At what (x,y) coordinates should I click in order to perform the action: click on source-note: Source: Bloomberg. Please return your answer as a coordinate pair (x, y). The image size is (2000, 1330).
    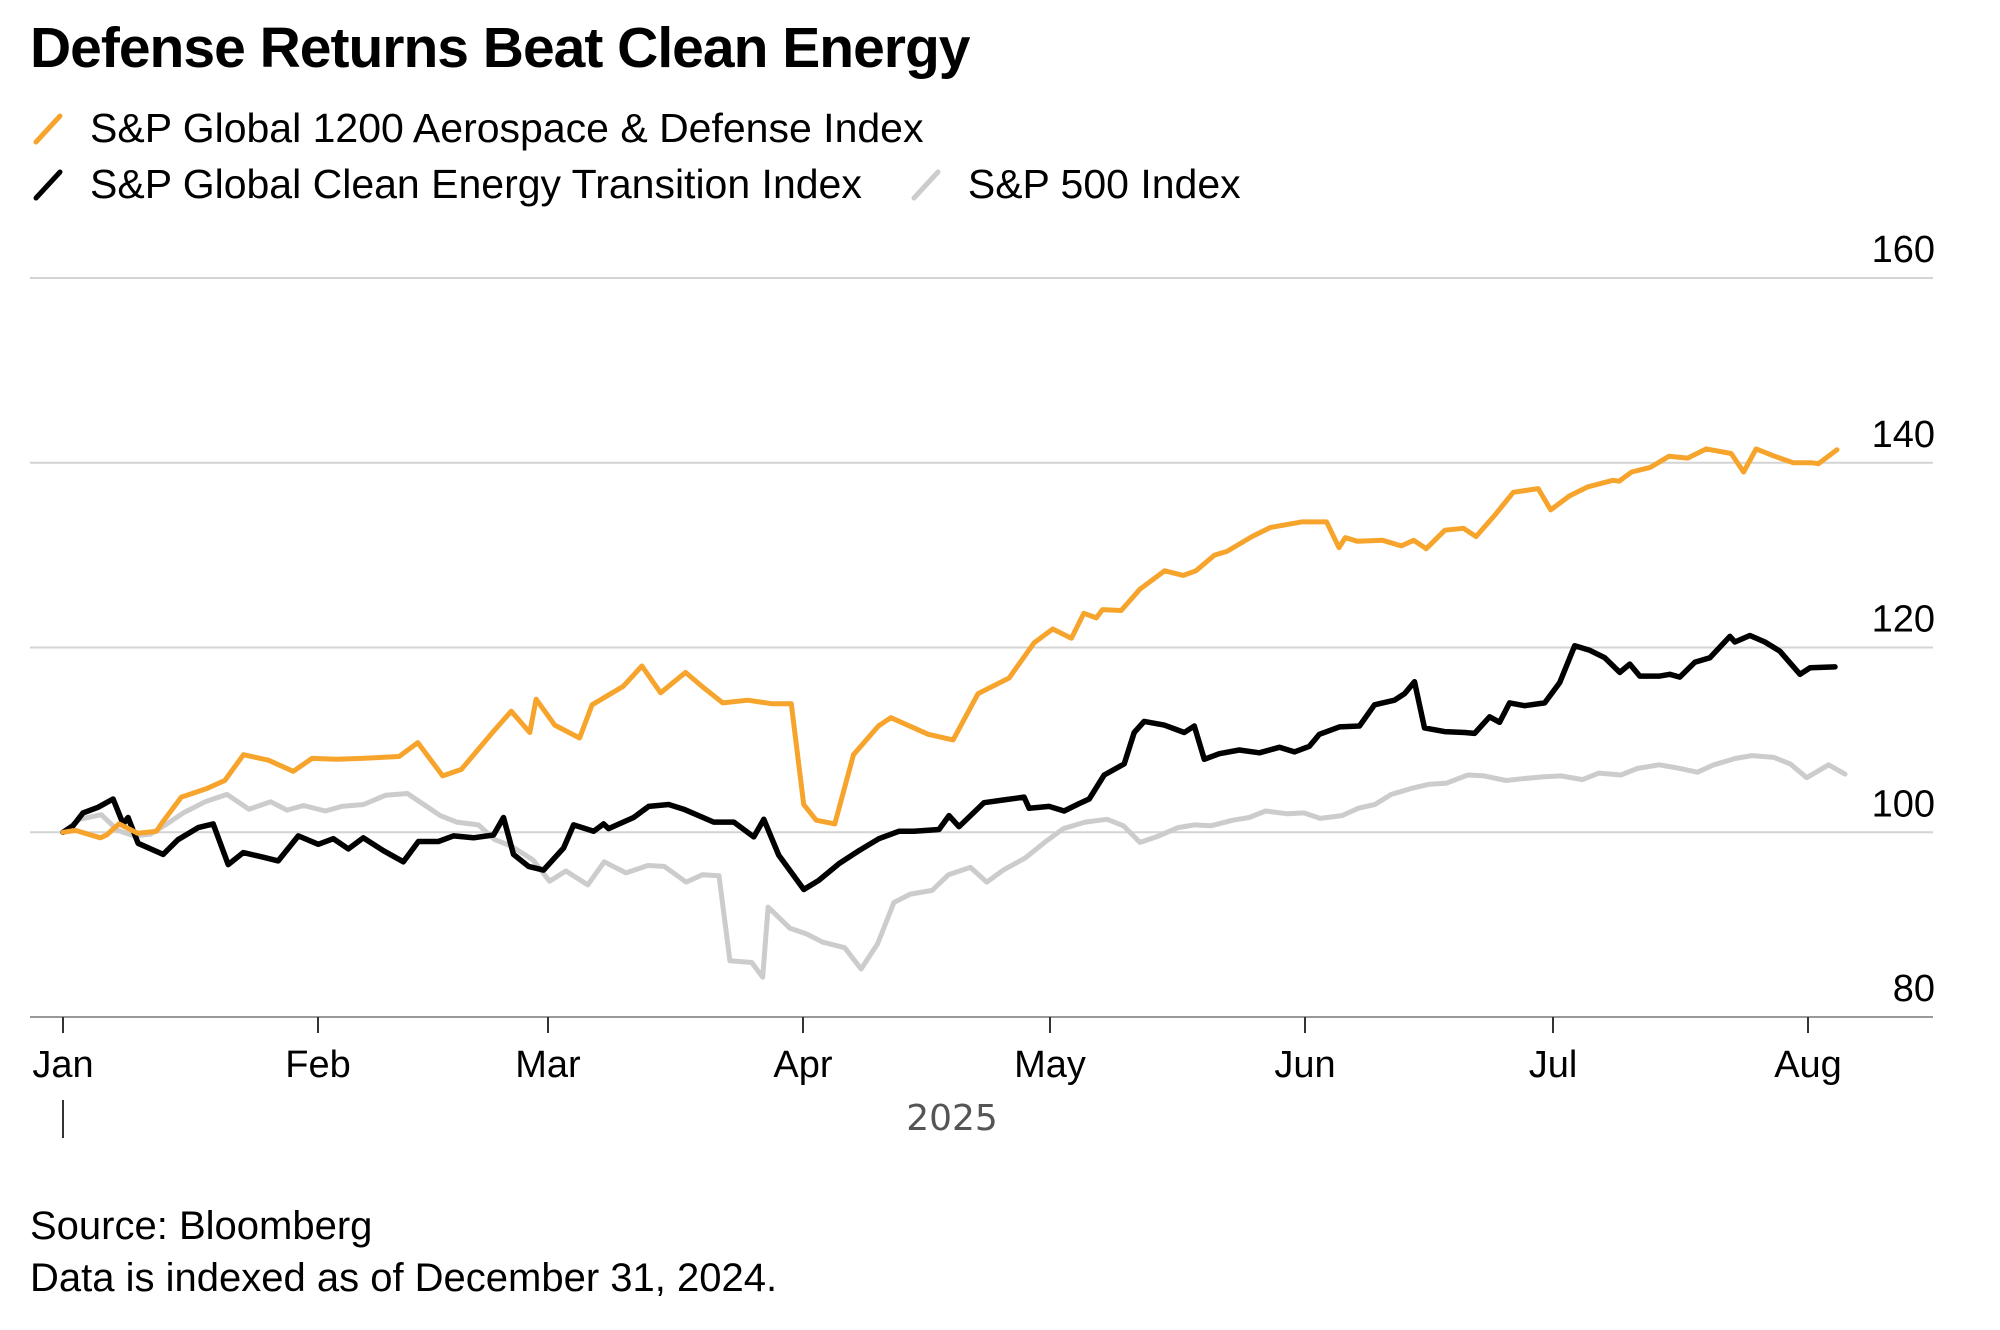
    Looking at the image, I should click on (201, 1226).